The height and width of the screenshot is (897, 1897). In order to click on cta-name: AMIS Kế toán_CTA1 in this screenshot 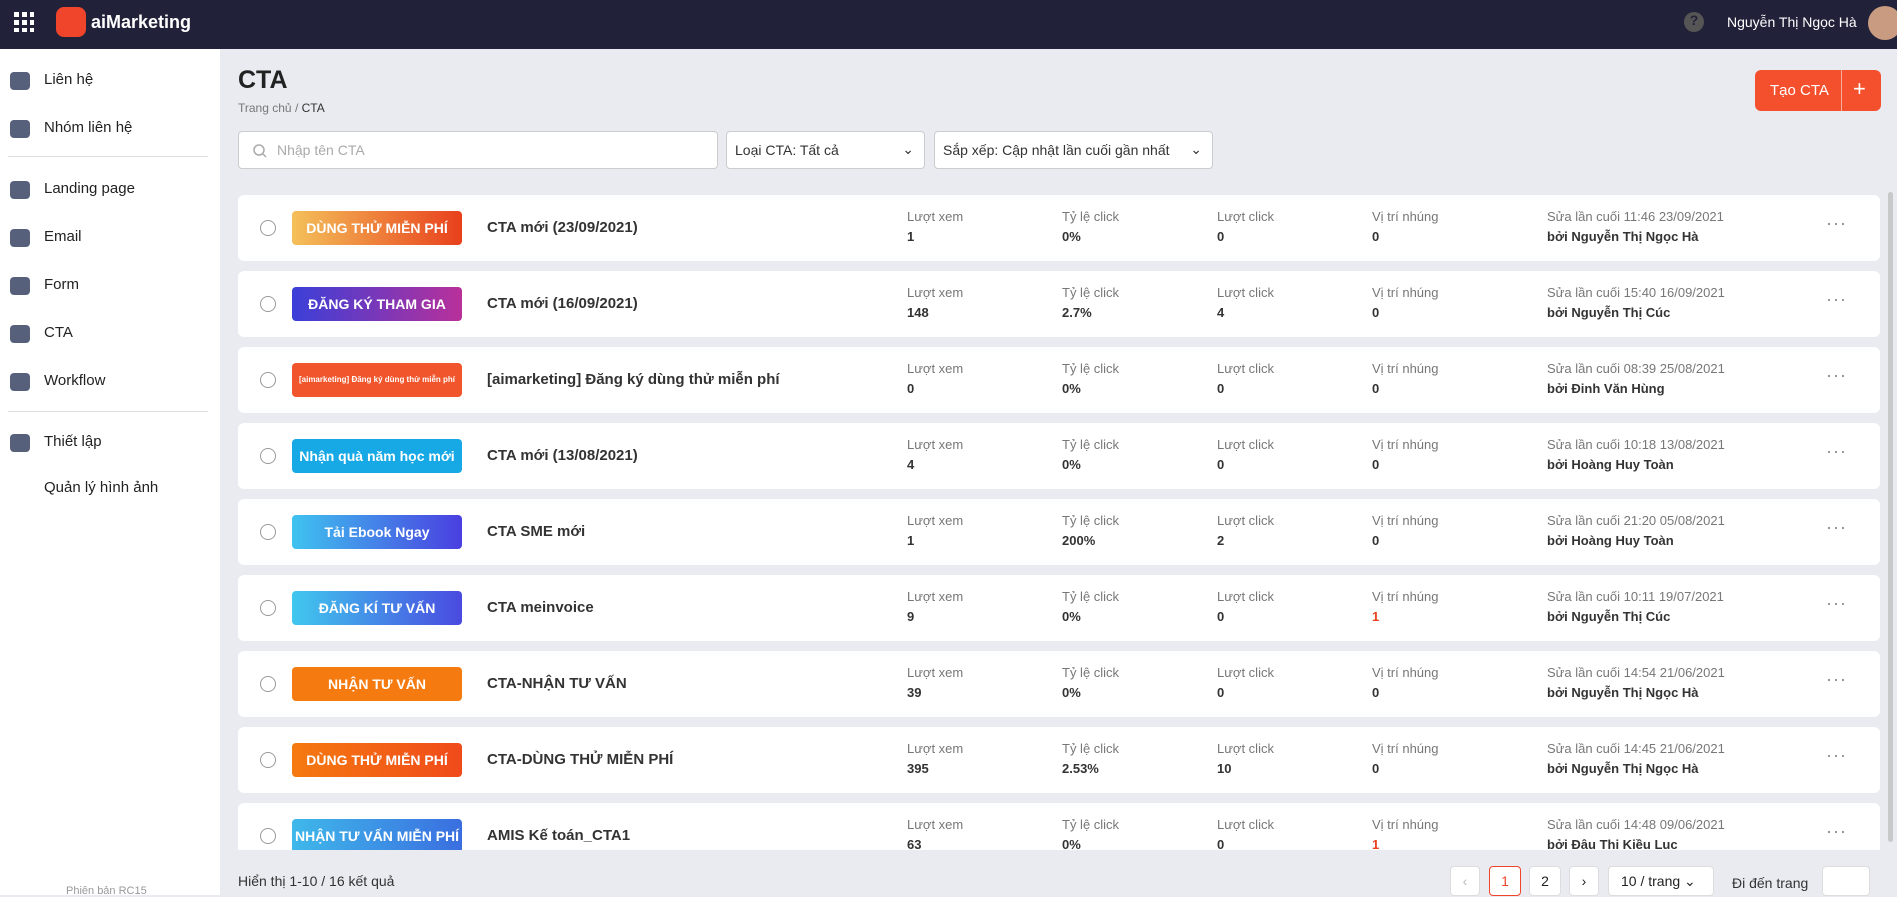, I will do `click(559, 835)`.